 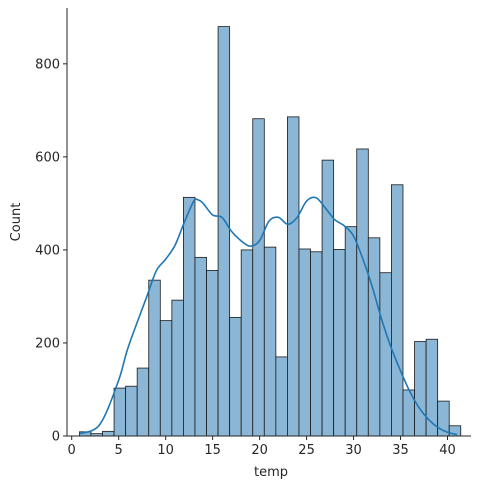 What do you see at coordinates (56, 437) in the screenshot?
I see `y-tick-label: 0` at bounding box center [56, 437].